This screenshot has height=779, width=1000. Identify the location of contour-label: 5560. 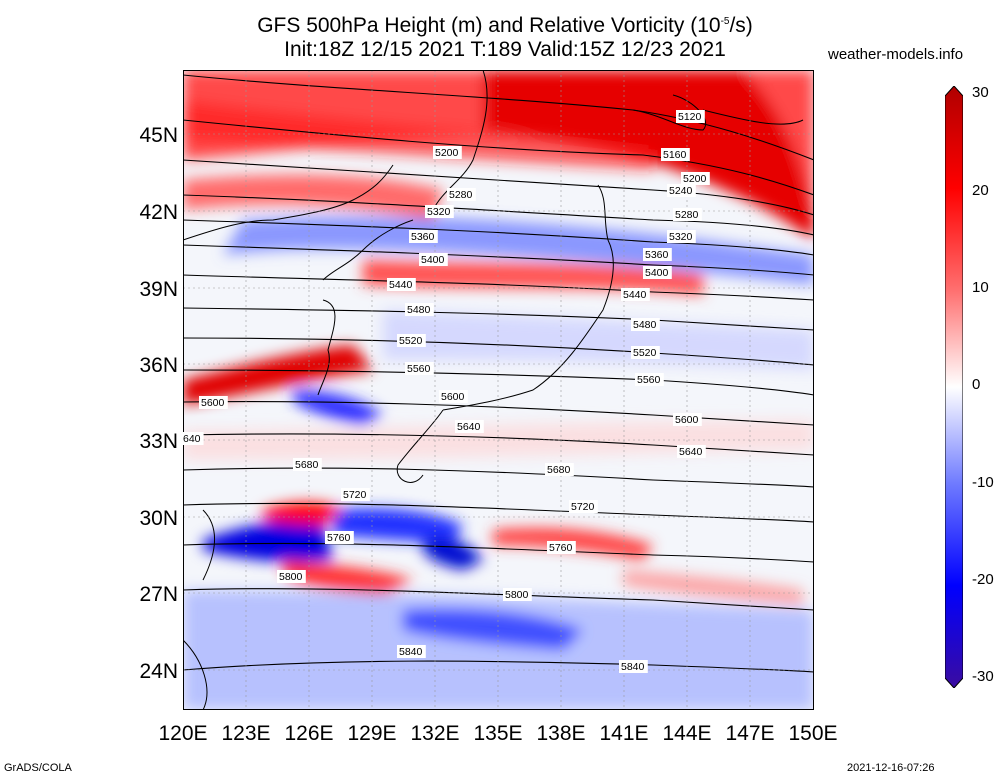
(419, 369).